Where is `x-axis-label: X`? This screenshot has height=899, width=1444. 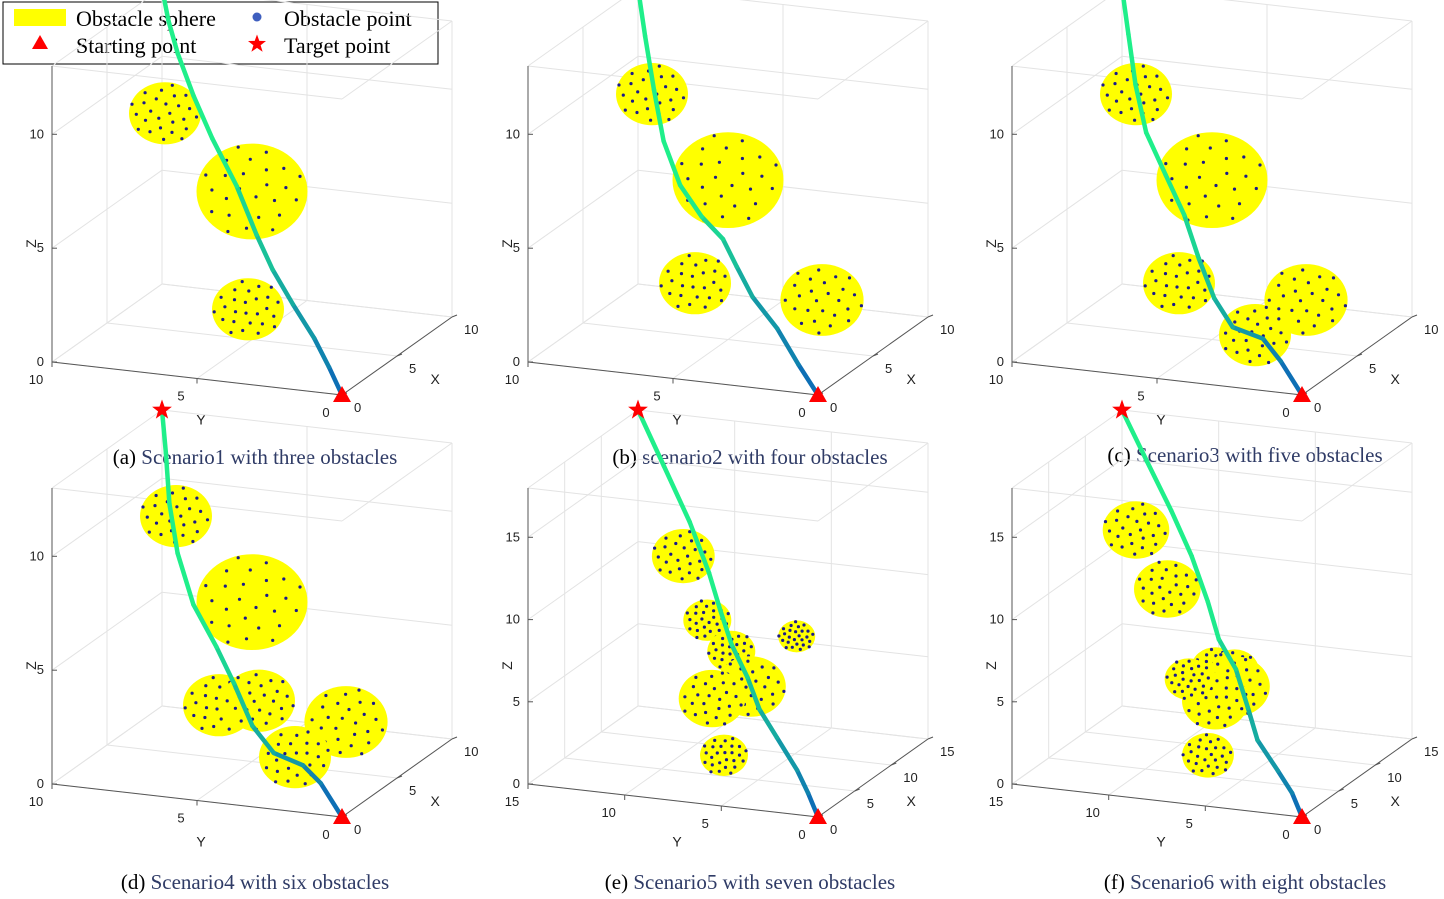 x-axis-label: X is located at coordinates (912, 801).